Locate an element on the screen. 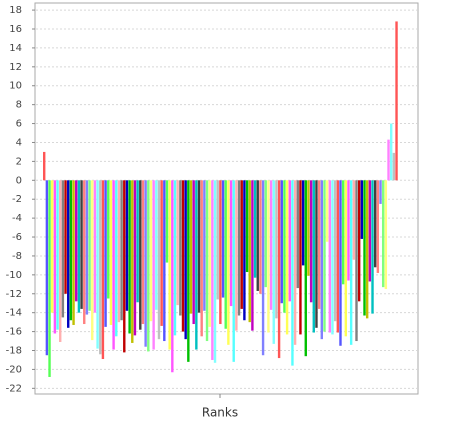 The height and width of the screenshot is (442, 470). y-tick-label: 6 is located at coordinates (19, 124).